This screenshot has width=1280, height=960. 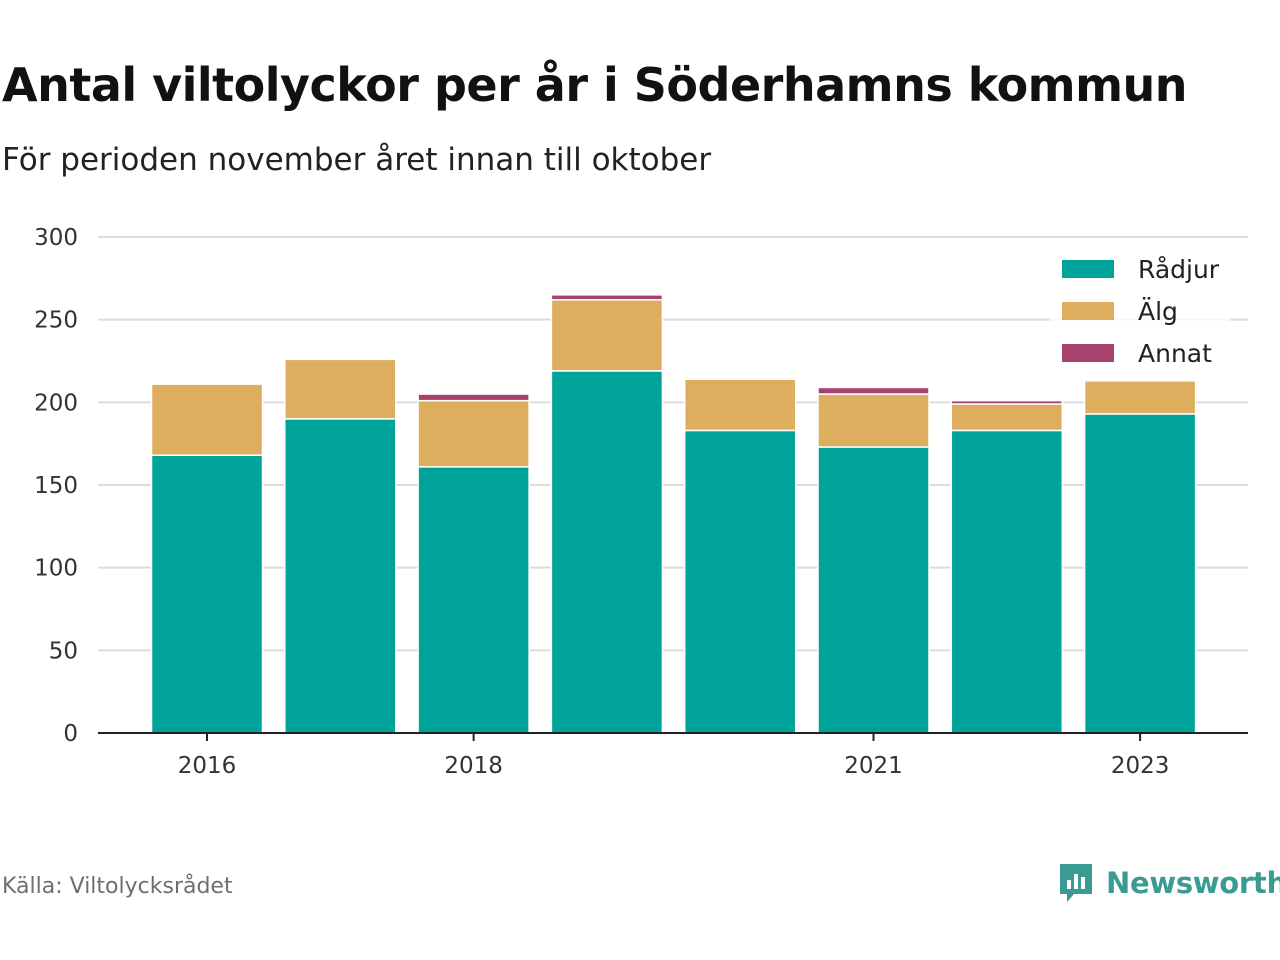 I want to click on y-tick-label: 50, so click(x=63, y=651).